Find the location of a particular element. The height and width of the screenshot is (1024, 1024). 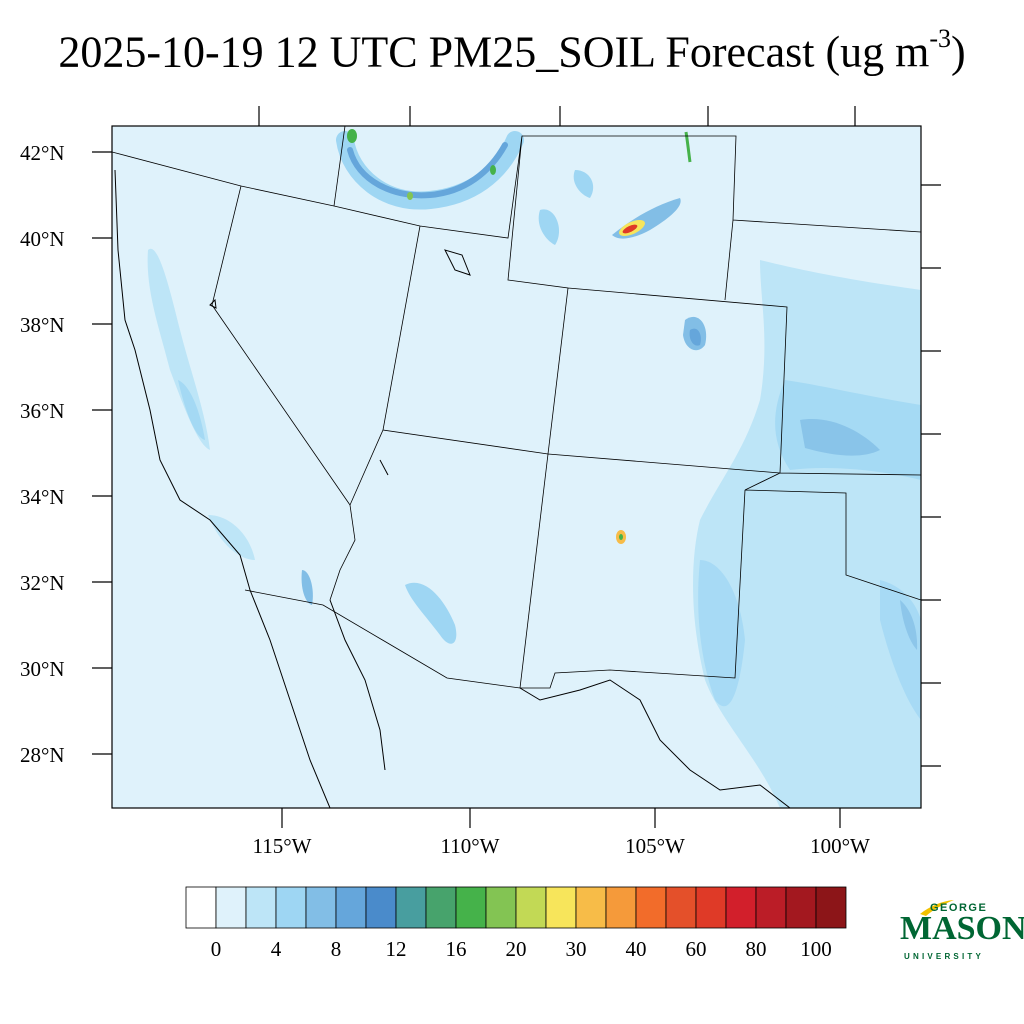

colorbar-label: 30 is located at coordinates (576, 949).